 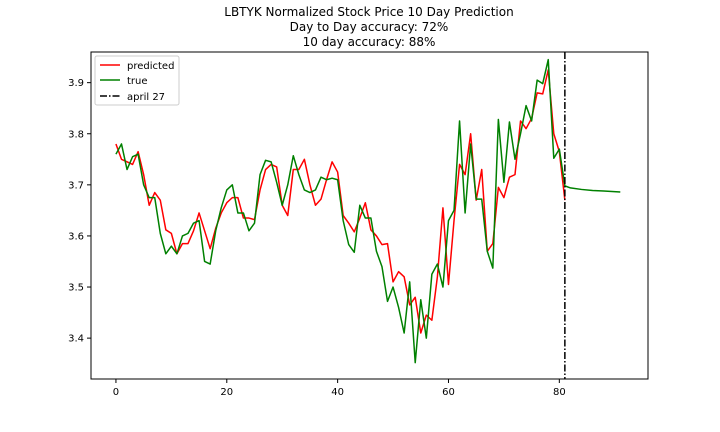 I want to click on x-axis: 0 20 40 60 80, so click(x=339, y=388).